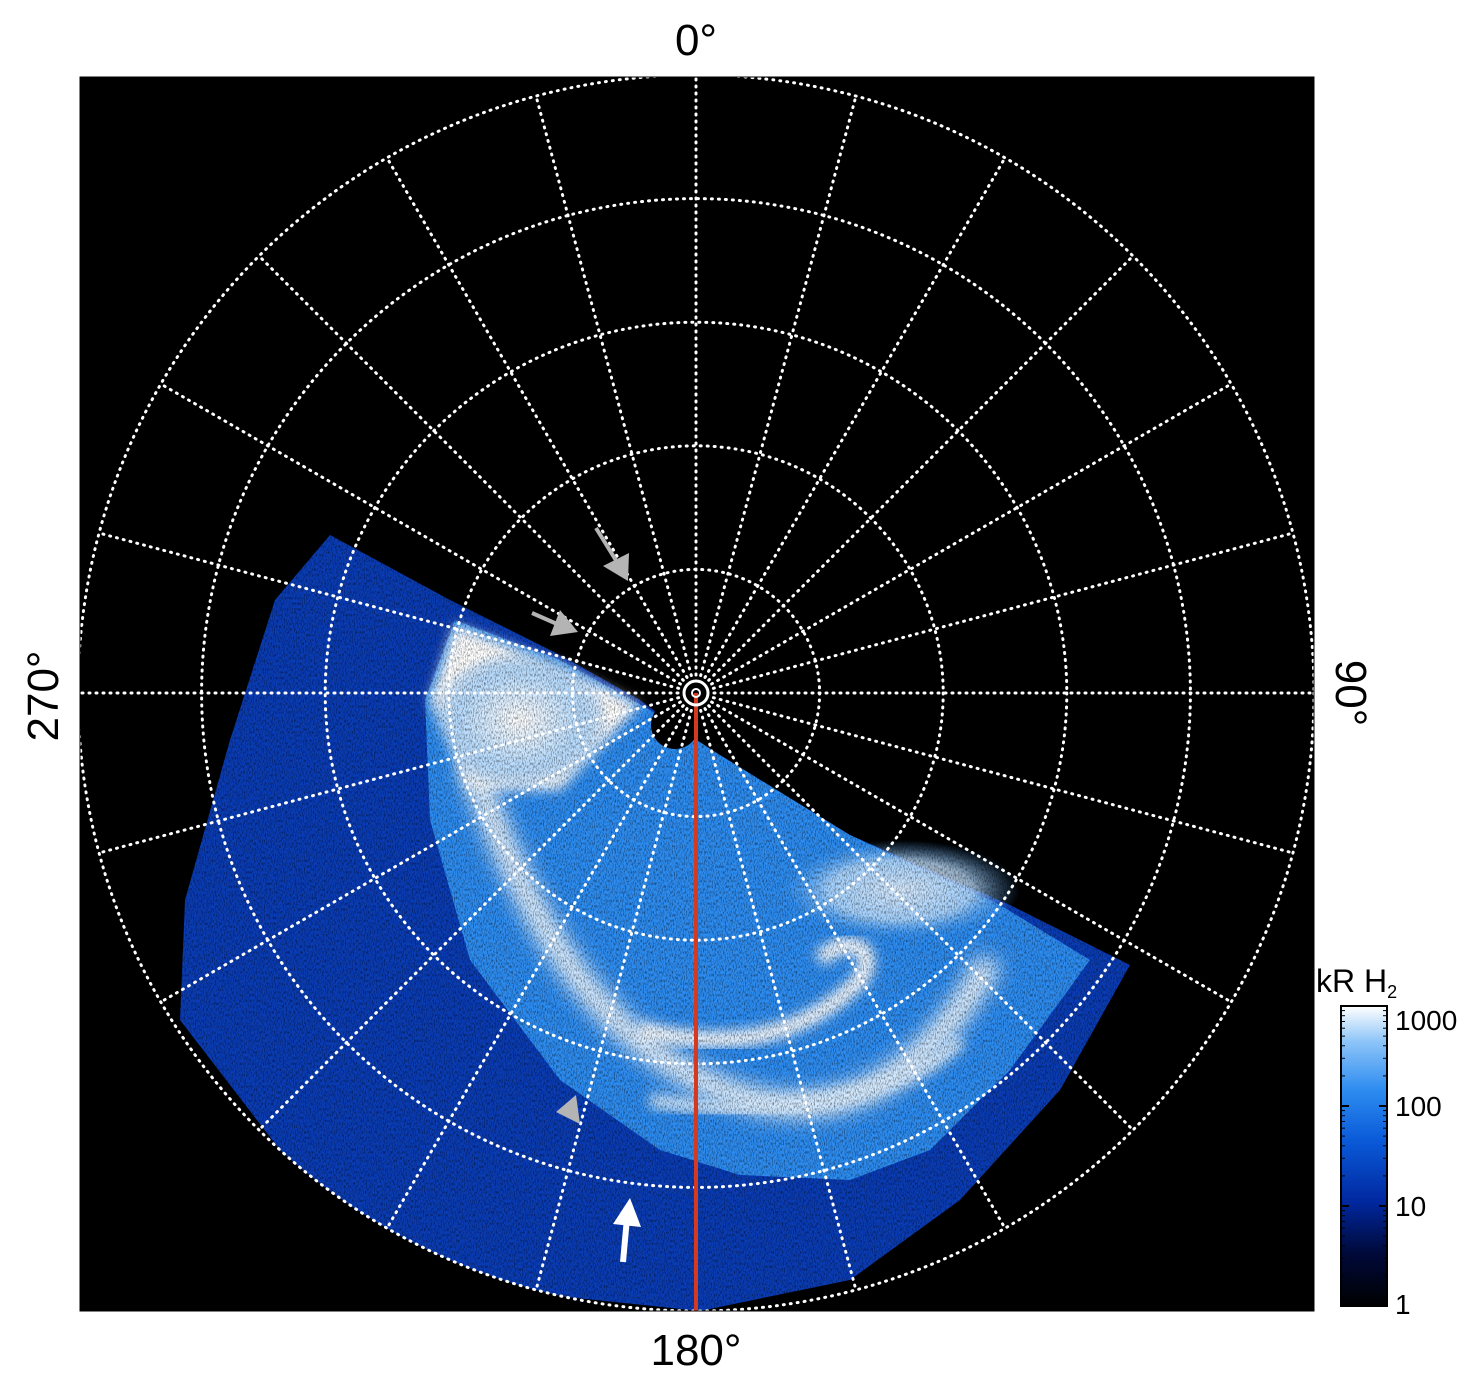  I want to click on gray-arrow-middle, so click(554, 623).